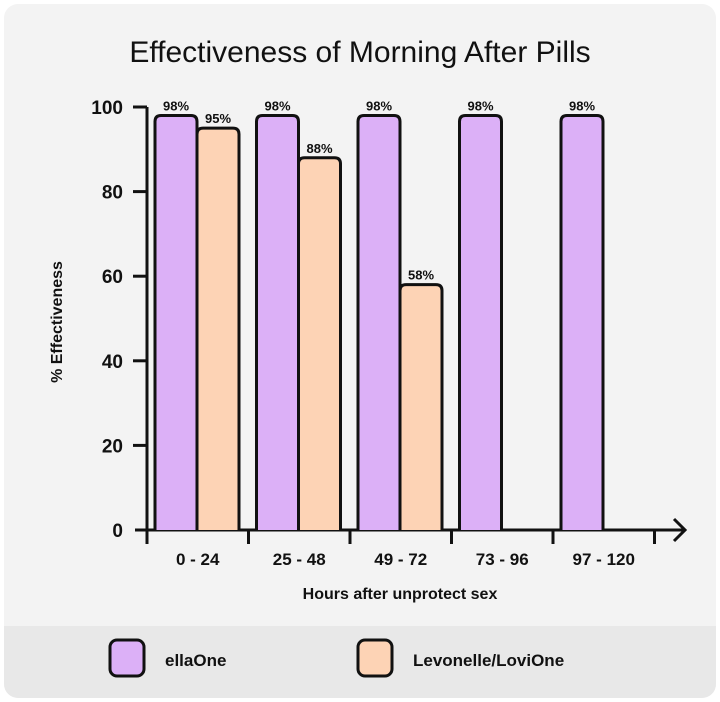 The height and width of the screenshot is (702, 720). What do you see at coordinates (218, 118) in the screenshot?
I see `data-label: 95%` at bounding box center [218, 118].